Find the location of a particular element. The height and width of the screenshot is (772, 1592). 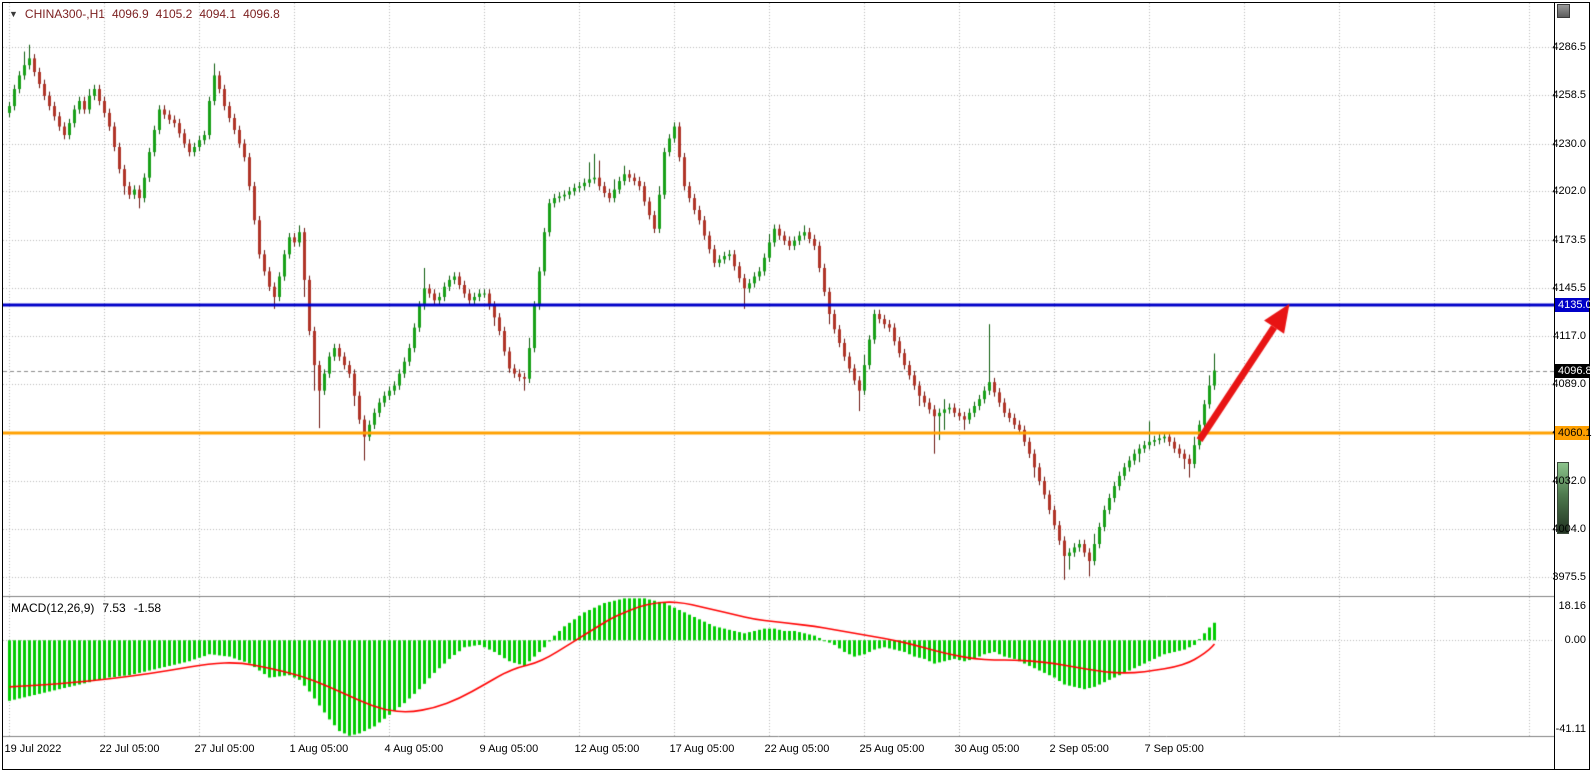

ohlc-open: 4096.9 is located at coordinates (130, 14).